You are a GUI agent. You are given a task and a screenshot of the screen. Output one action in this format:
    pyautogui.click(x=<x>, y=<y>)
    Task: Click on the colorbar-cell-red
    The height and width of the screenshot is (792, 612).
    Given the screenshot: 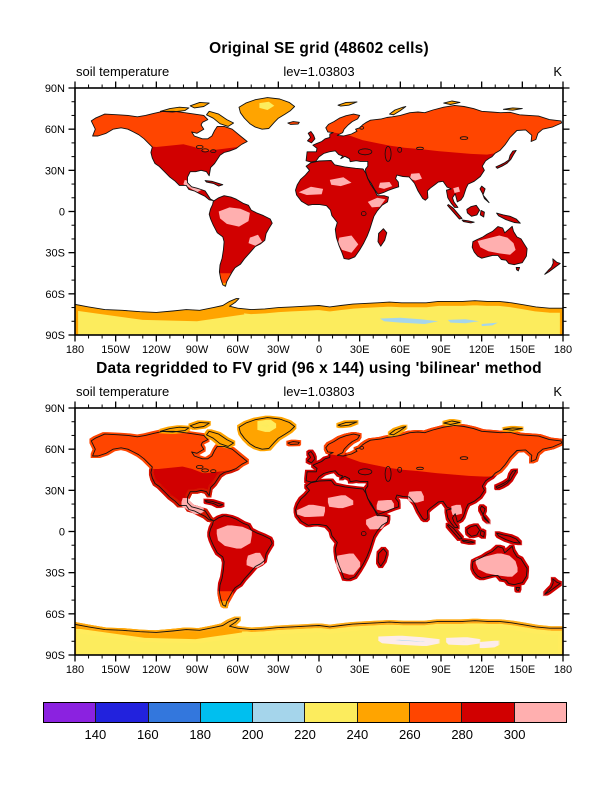 What is the action you would take?
    pyautogui.click(x=488, y=712)
    